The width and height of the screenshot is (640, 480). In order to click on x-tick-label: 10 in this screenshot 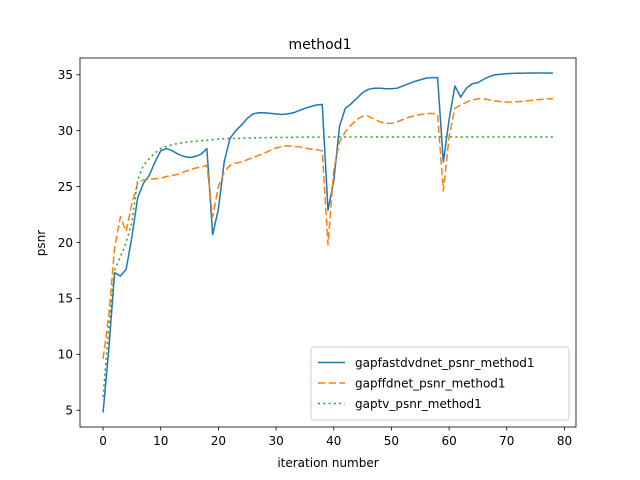, I will do `click(160, 441)`.